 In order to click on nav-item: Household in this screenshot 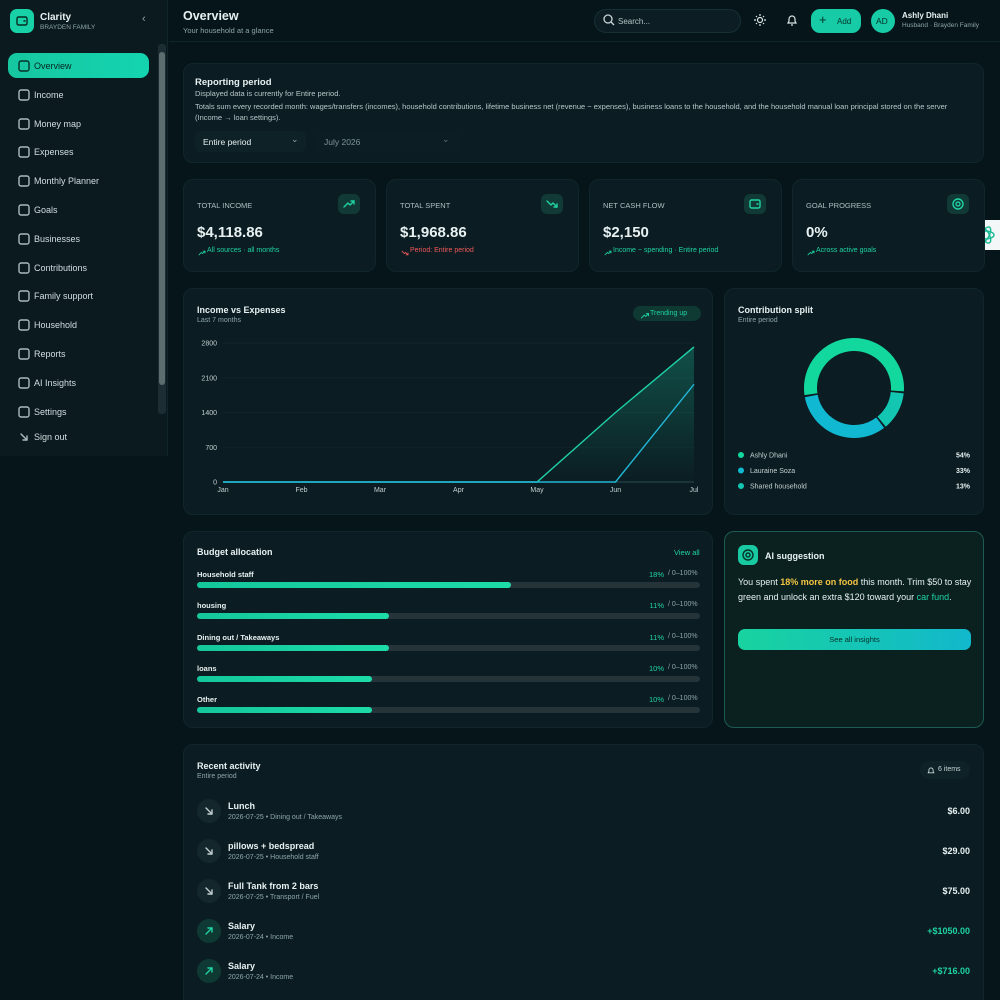, I will do `click(78, 324)`.